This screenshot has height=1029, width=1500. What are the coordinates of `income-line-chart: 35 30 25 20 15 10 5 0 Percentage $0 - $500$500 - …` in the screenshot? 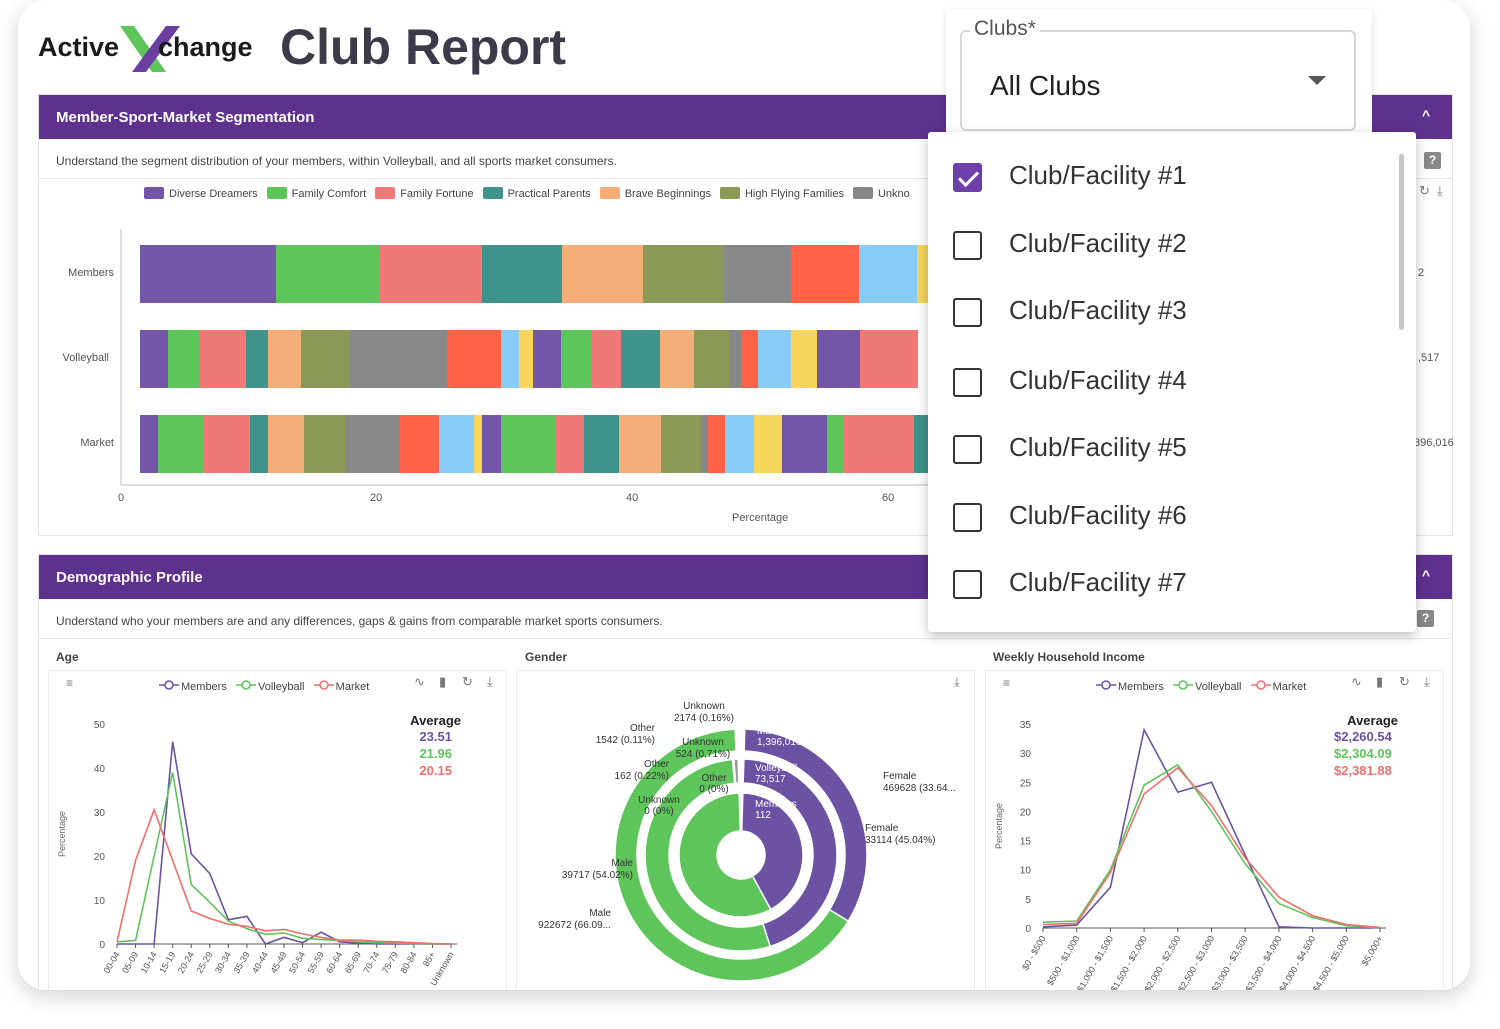 It's located at (1215, 830).